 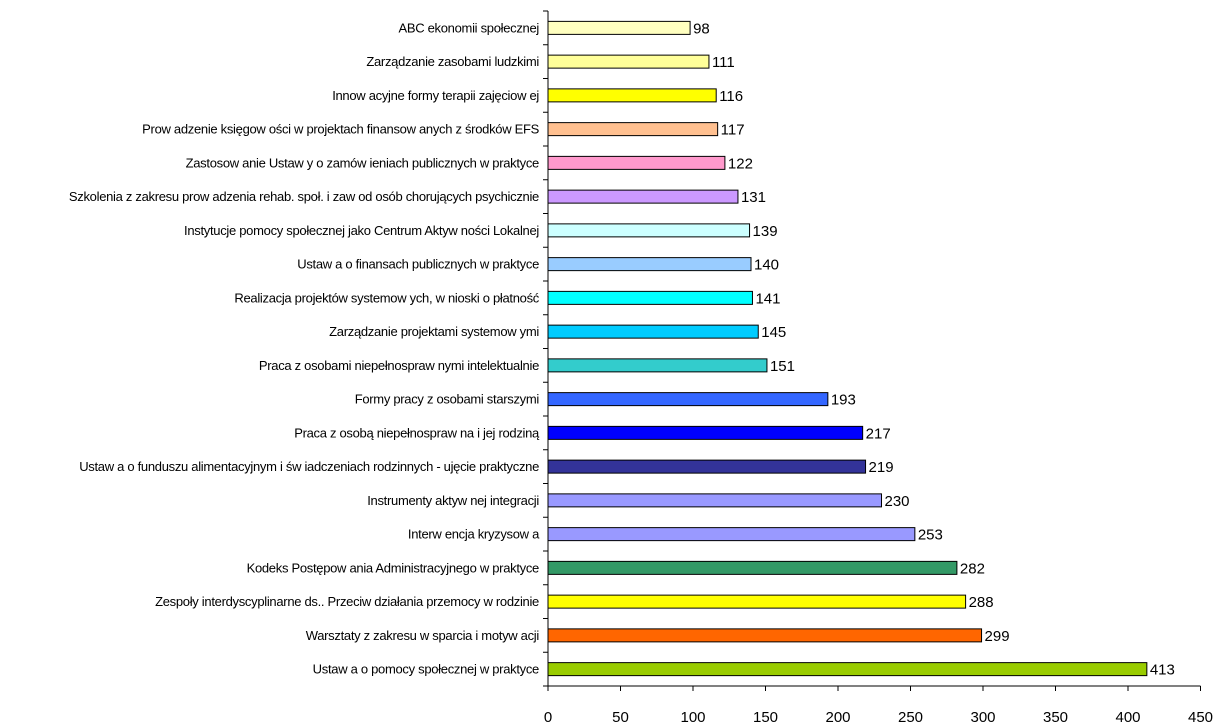 What do you see at coordinates (773, 332) in the screenshot?
I see `data-label: 145` at bounding box center [773, 332].